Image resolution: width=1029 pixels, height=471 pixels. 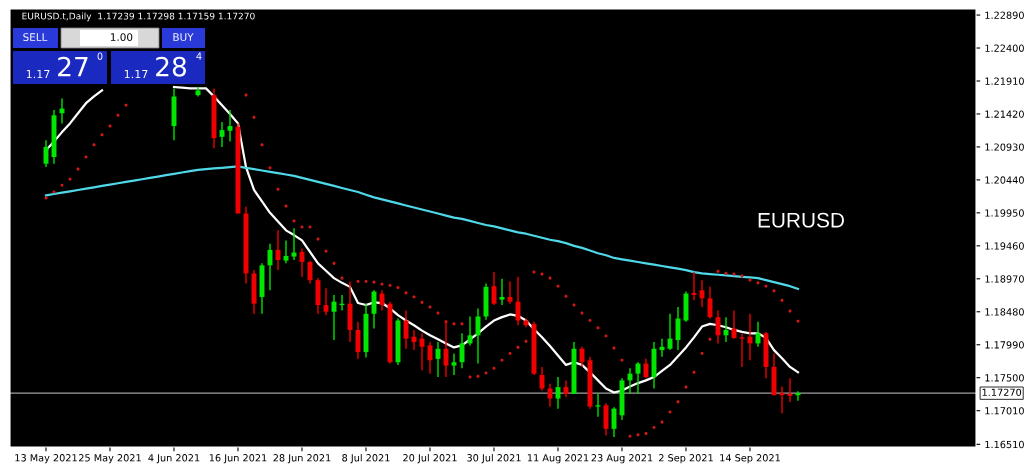 I want to click on x-tick-label: 28 Jun 2021, so click(x=302, y=459).